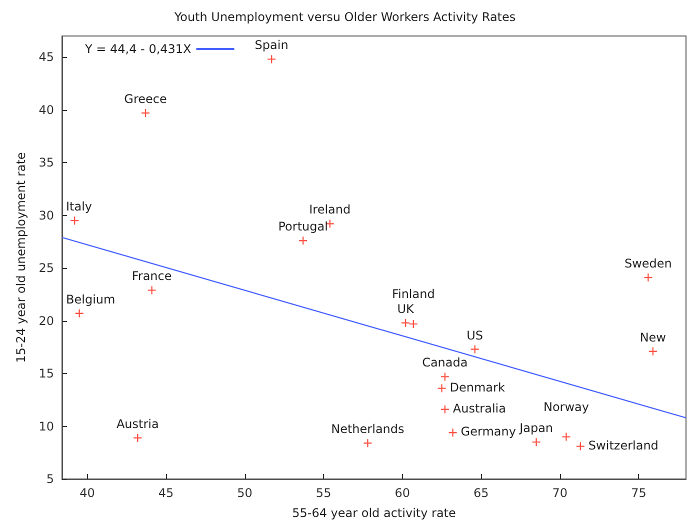 The width and height of the screenshot is (690, 531). I want to click on annotation: Netherlands, so click(367, 429).